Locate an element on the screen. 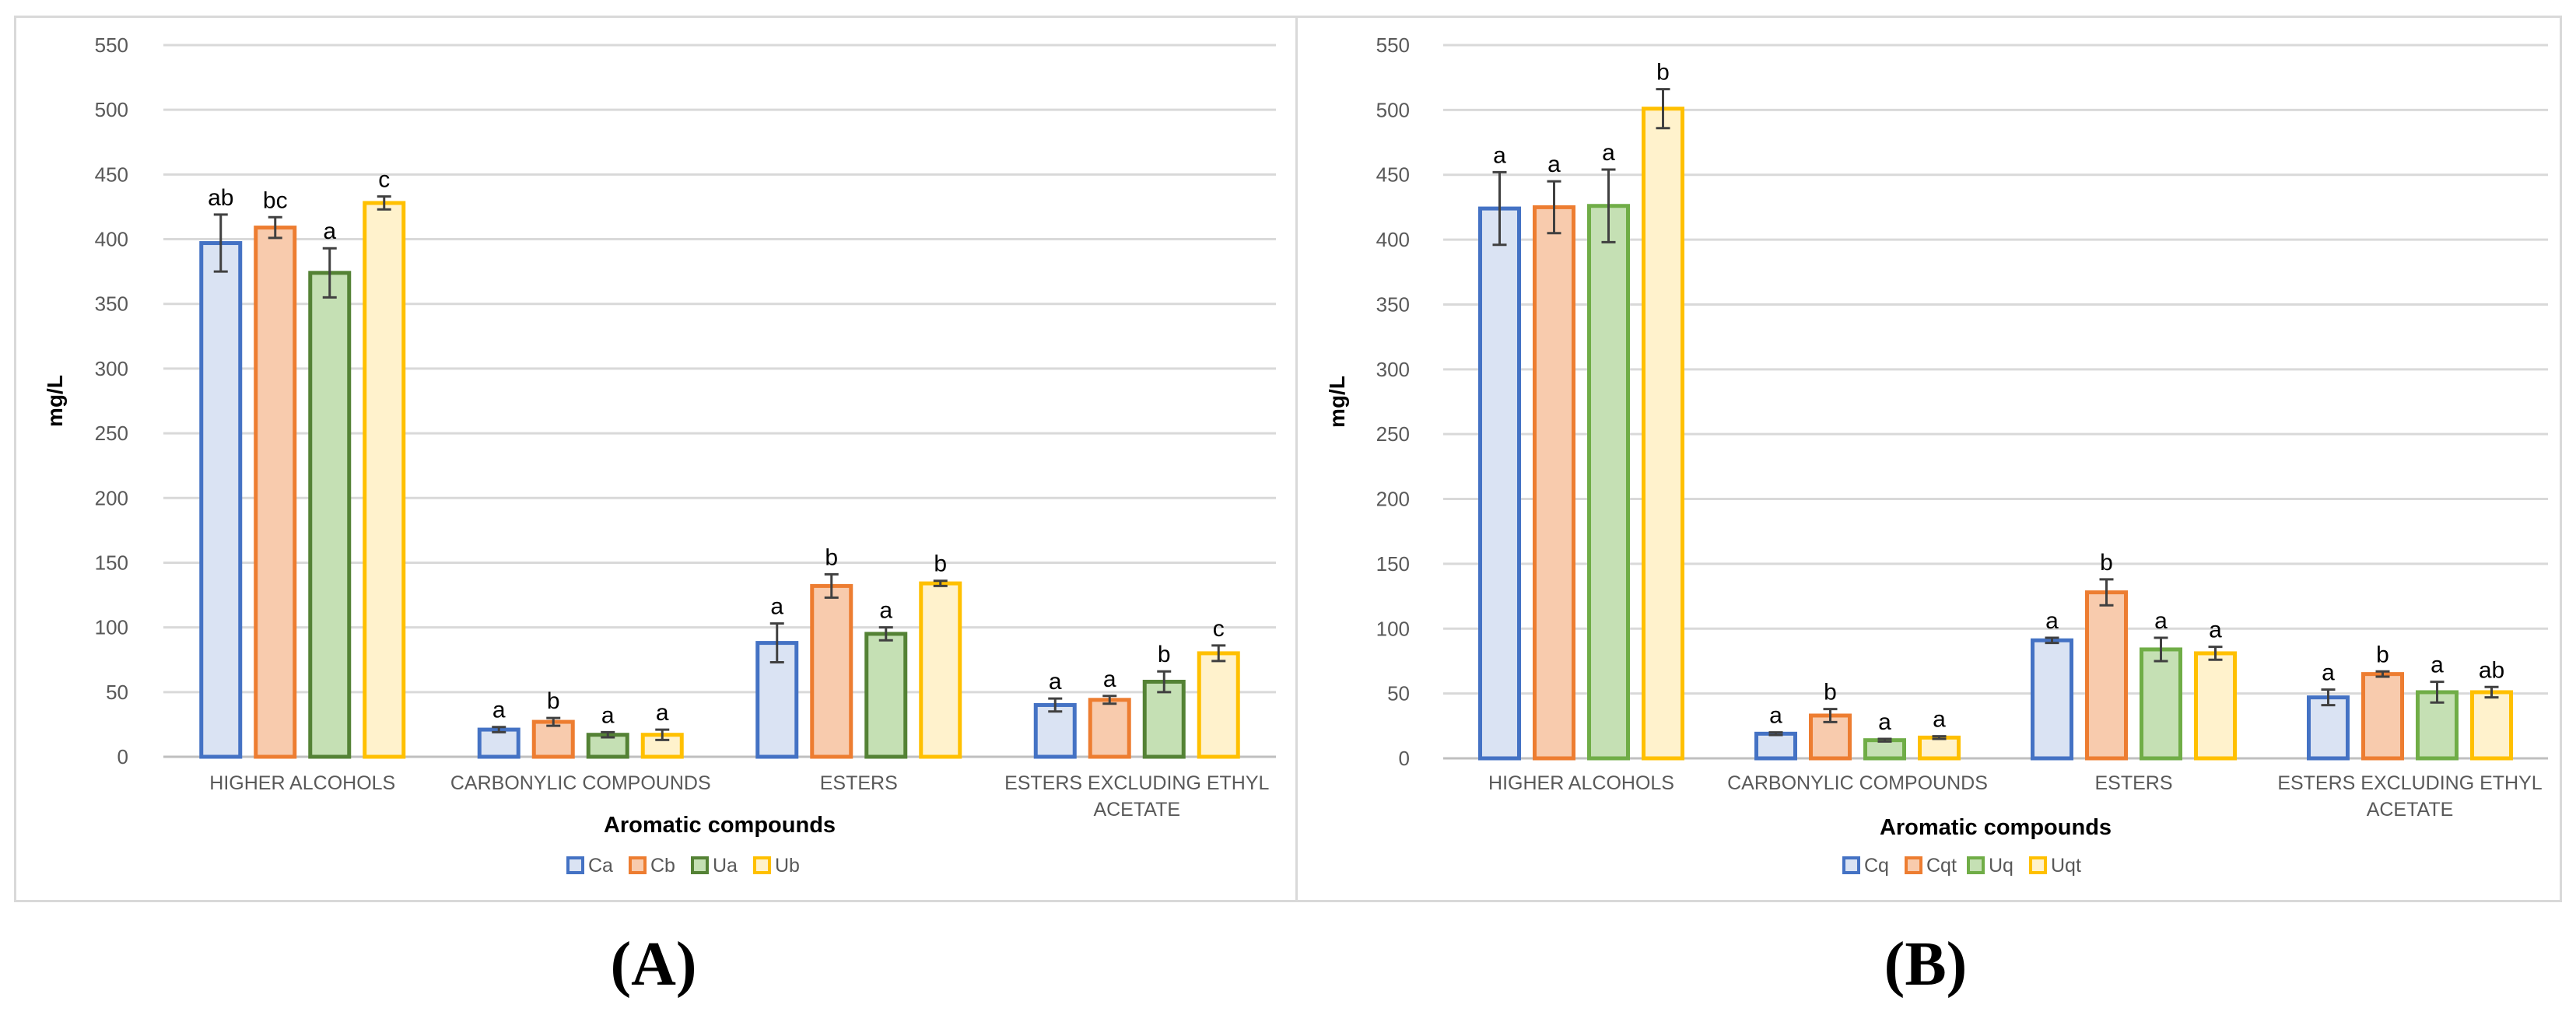 This screenshot has height=1015, width=2576. panel-b-xlabel: Aromatic compounds is located at coordinates (1996, 828).